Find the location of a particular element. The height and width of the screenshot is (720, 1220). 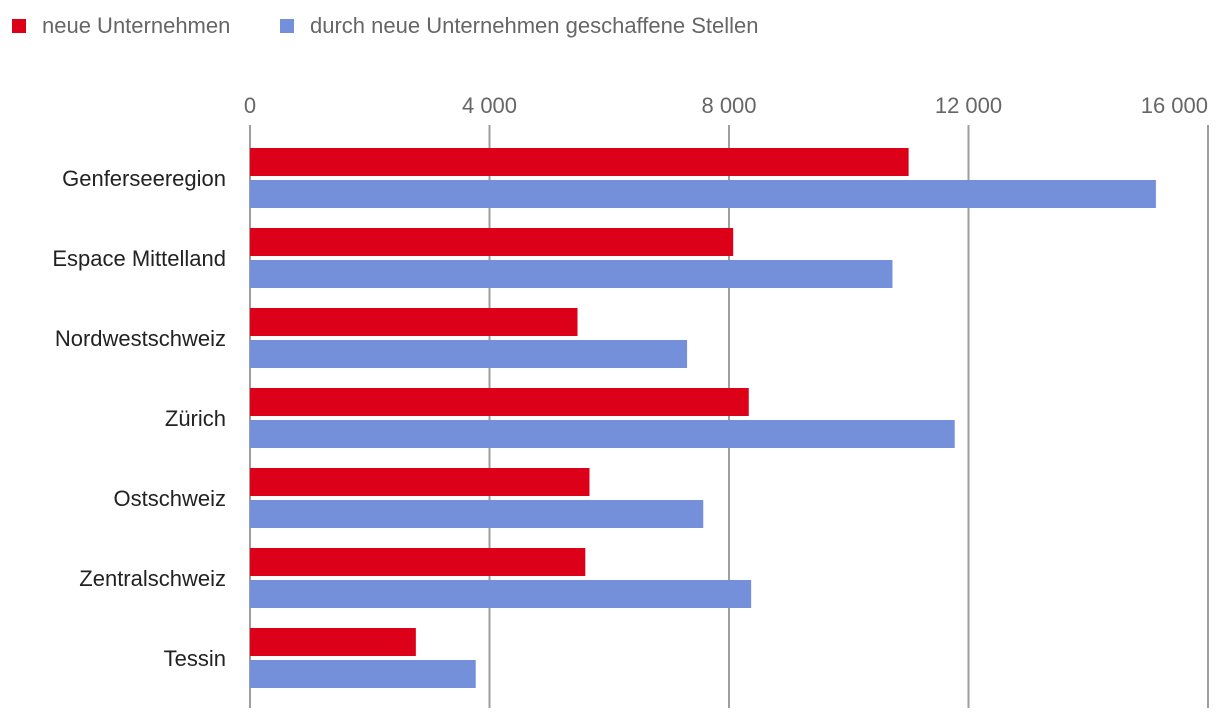

category-label-4: Ostschweiz is located at coordinates (170, 498).